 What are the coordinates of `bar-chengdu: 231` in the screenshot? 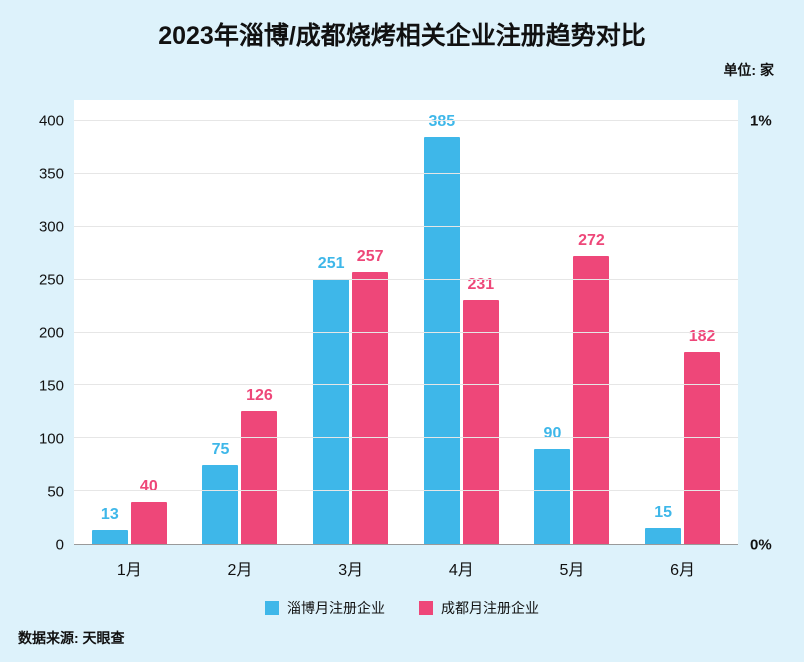 It's located at (480, 410).